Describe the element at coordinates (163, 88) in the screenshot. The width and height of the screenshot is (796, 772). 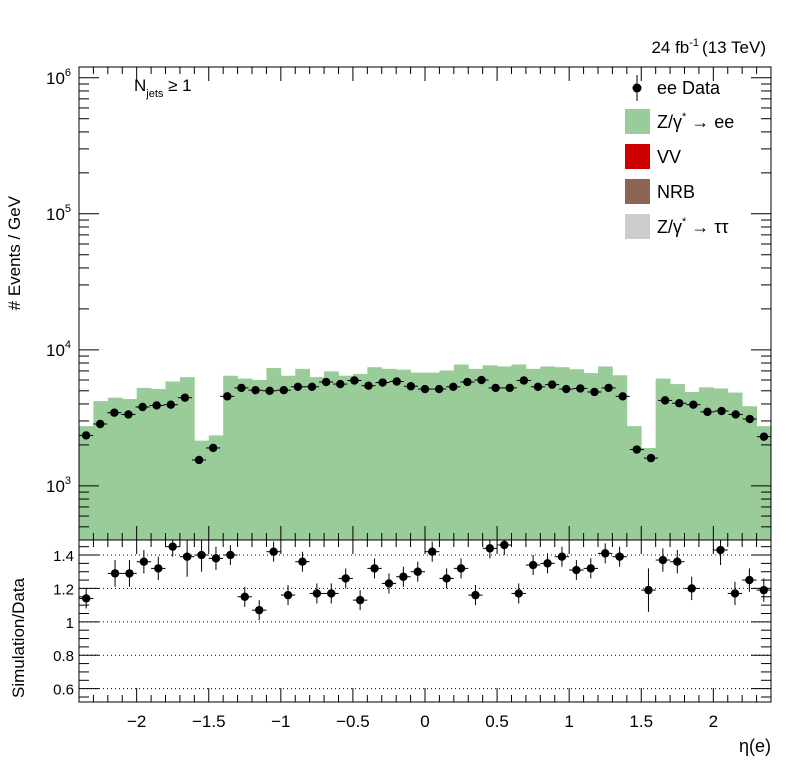
I see `njets-annotation: Njets ≥ 1` at that location.